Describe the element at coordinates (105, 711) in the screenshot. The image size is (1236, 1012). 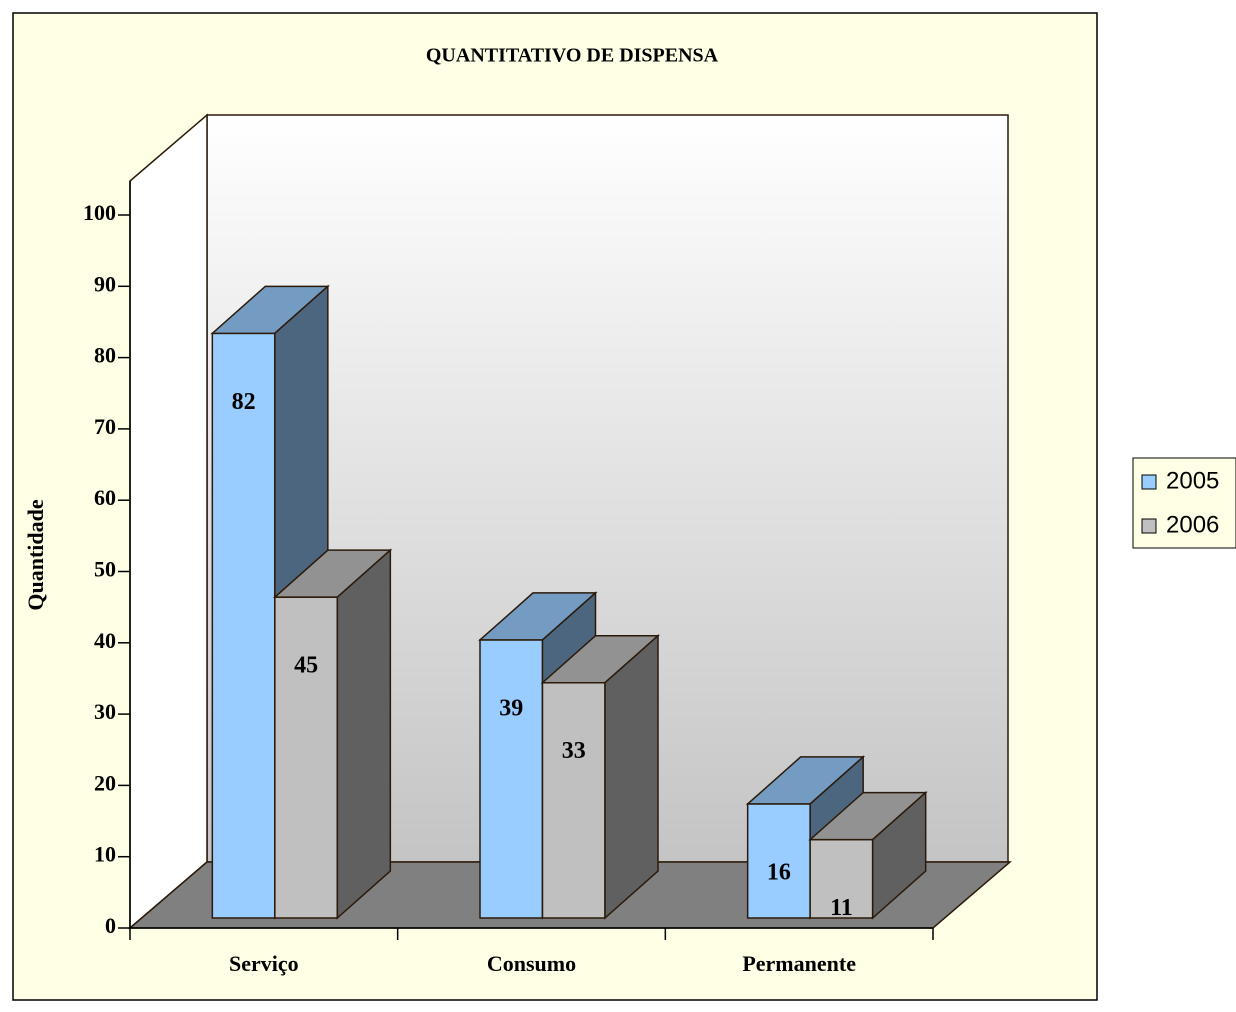
I see `y-tick-label: 30` at that location.